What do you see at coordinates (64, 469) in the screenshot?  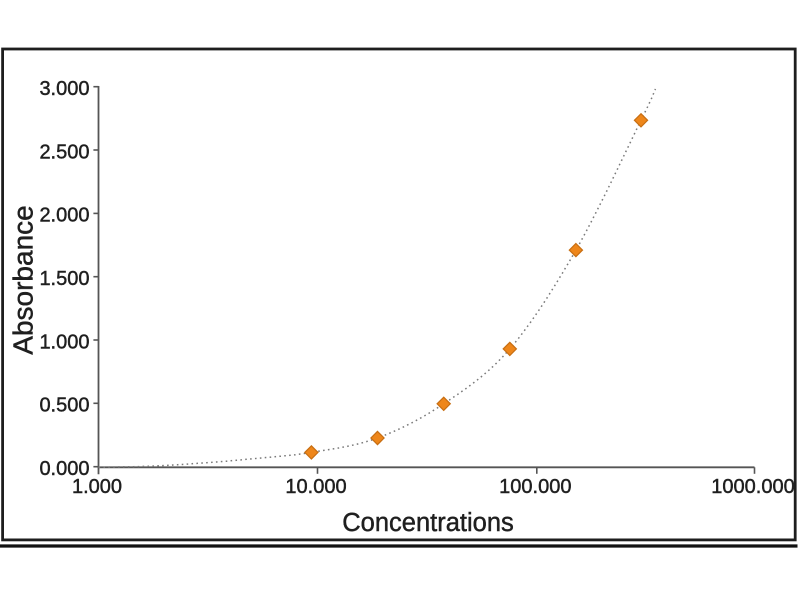 I see `svg-text: 0.000` at bounding box center [64, 469].